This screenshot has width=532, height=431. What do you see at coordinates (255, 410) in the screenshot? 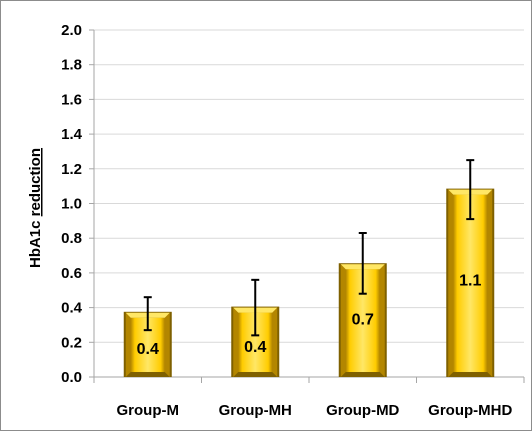
I see `x-category-label: Group-MH` at bounding box center [255, 410].